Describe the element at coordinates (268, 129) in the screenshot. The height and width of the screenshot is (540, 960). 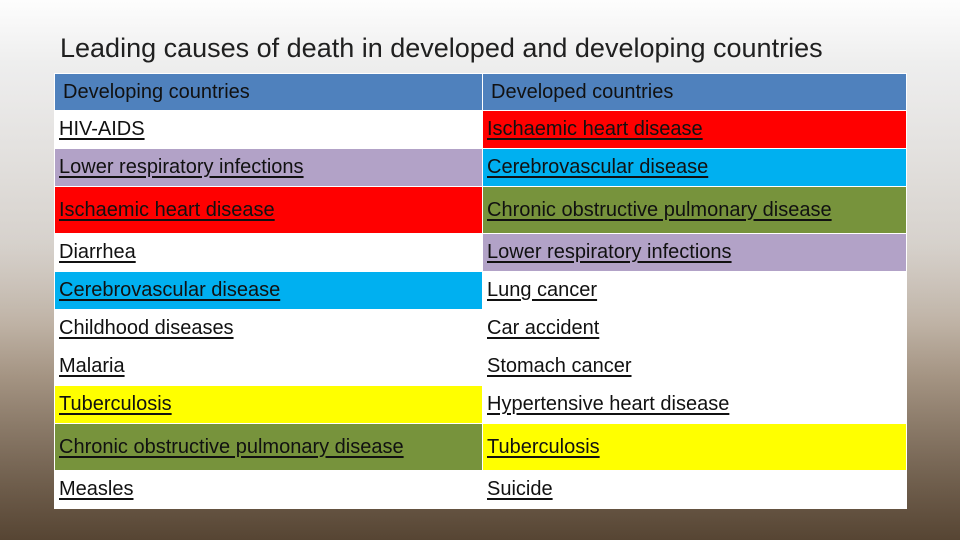
I see `cell-developing: HIV-AIDS` at that location.